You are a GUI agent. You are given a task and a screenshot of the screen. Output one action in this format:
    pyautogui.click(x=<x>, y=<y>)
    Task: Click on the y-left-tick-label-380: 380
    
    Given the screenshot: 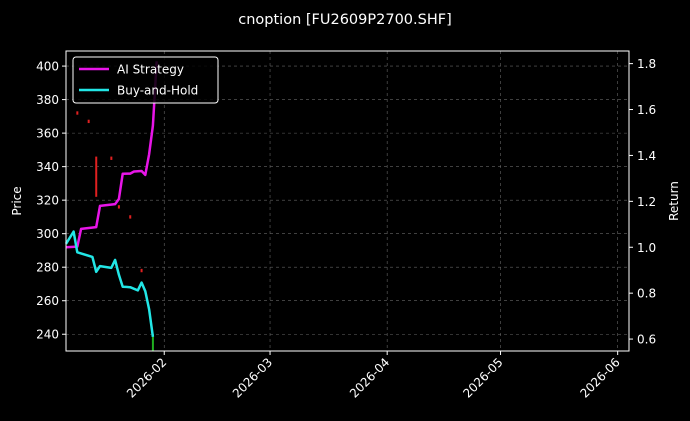 What is the action you would take?
    pyautogui.click(x=47, y=100)
    